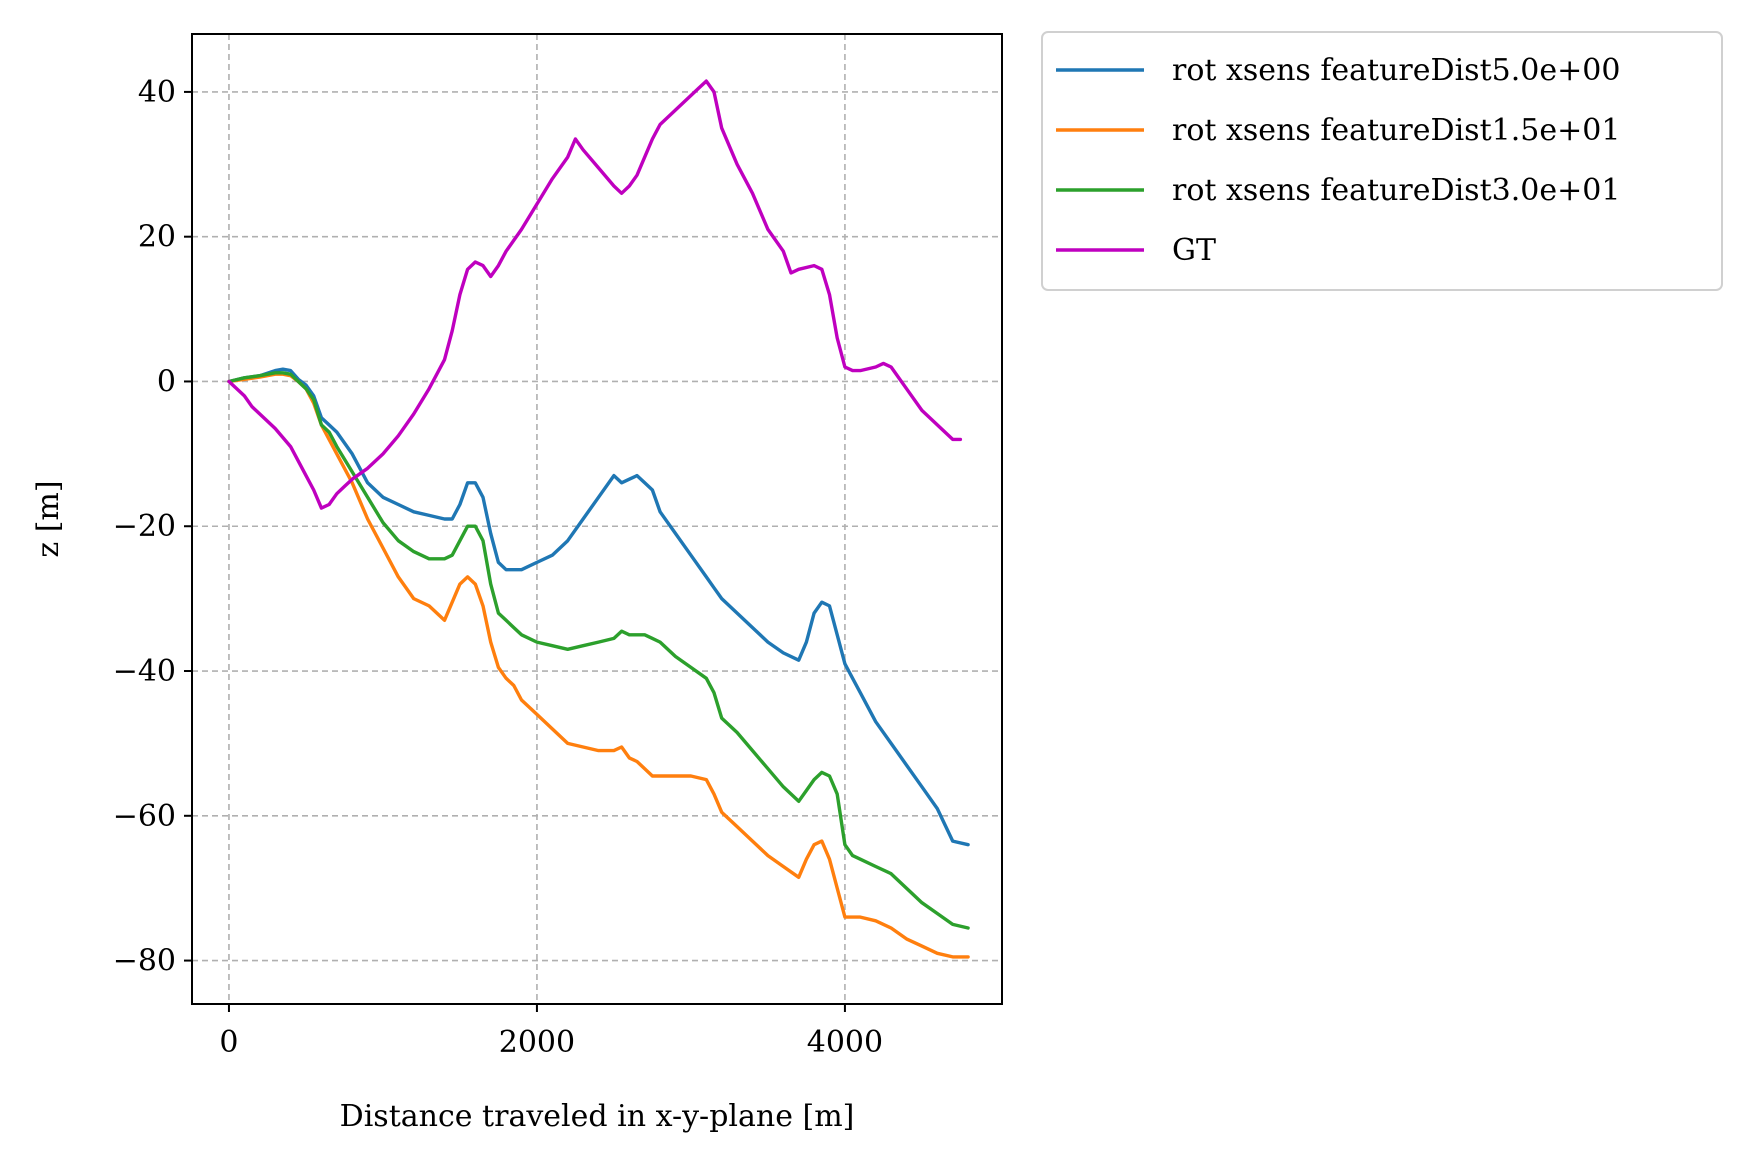  I want to click on legend-label: rot xsens featureDist1.5e+01, so click(1396, 130).